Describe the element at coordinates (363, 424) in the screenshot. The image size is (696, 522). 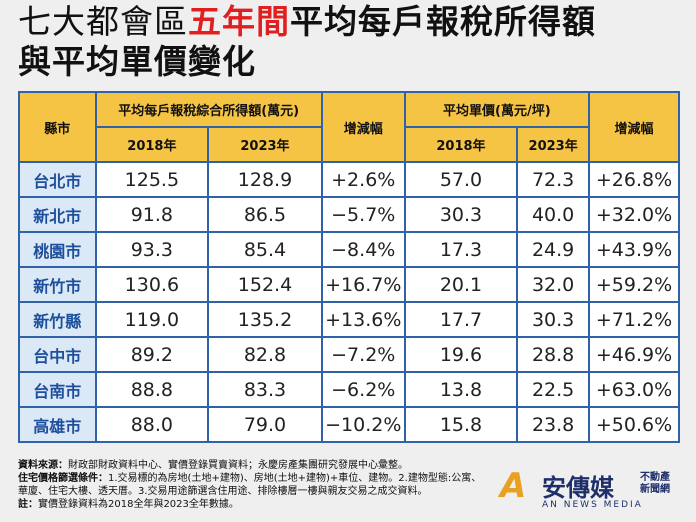
I see `value-cell: −10.2%` at that location.